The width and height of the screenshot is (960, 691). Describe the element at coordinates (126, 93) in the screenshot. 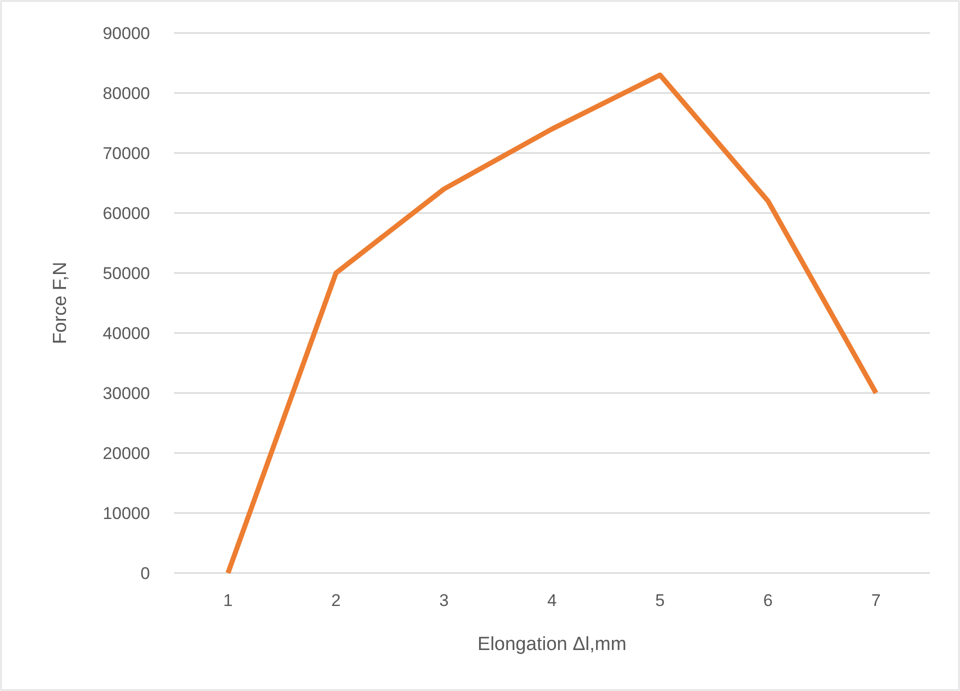

I see `y-tick-label: 80000` at that location.